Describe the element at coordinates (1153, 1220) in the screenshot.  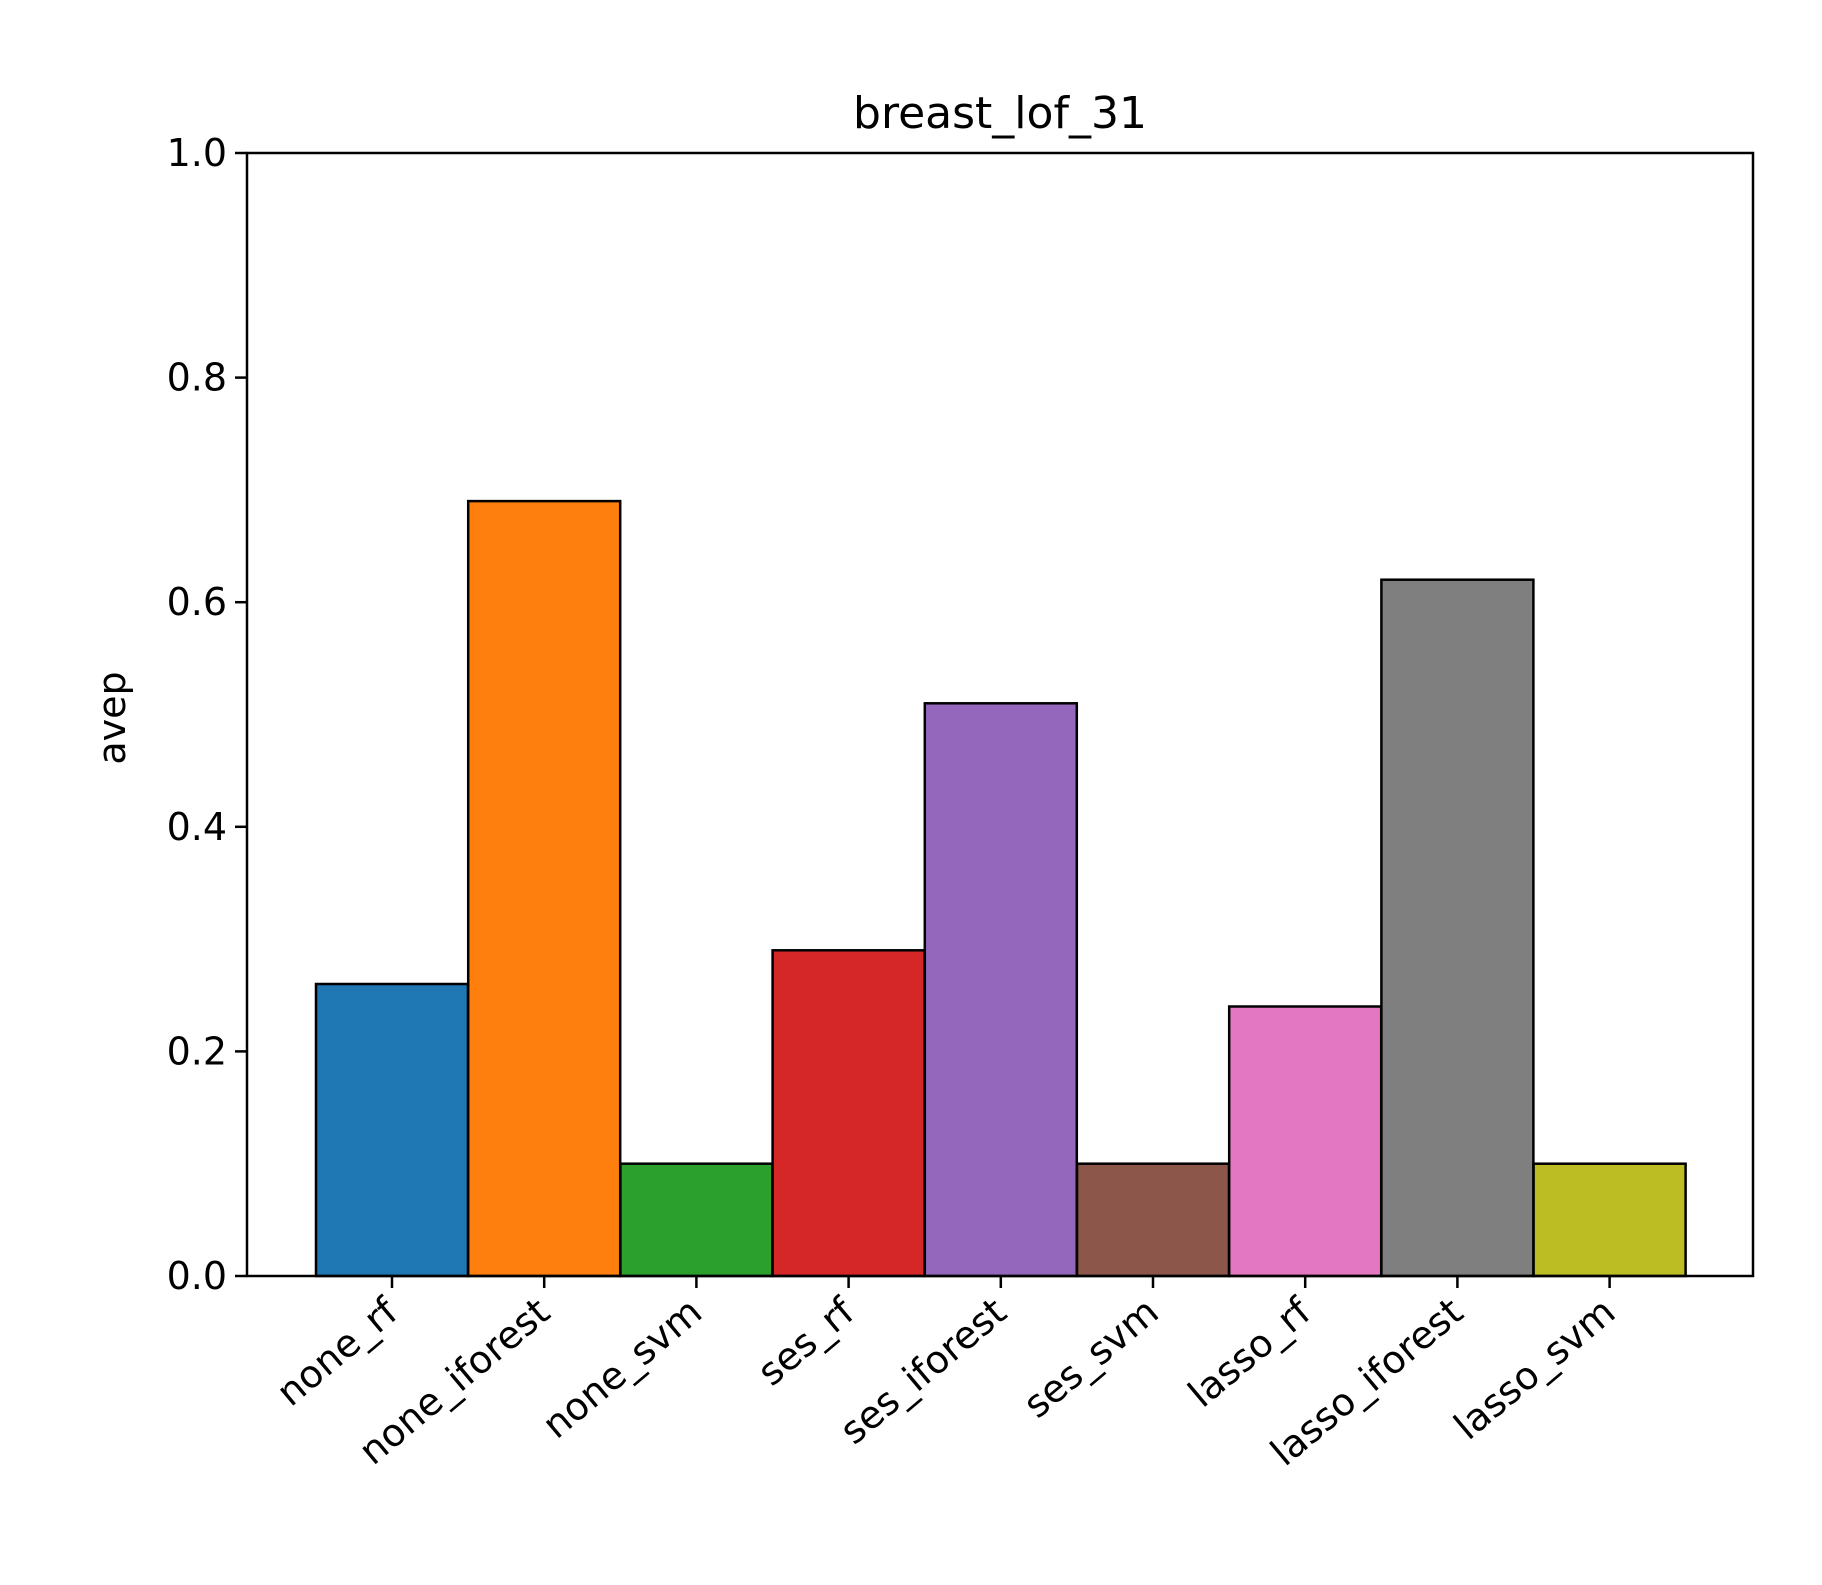
I see `bar-ses_svm` at that location.